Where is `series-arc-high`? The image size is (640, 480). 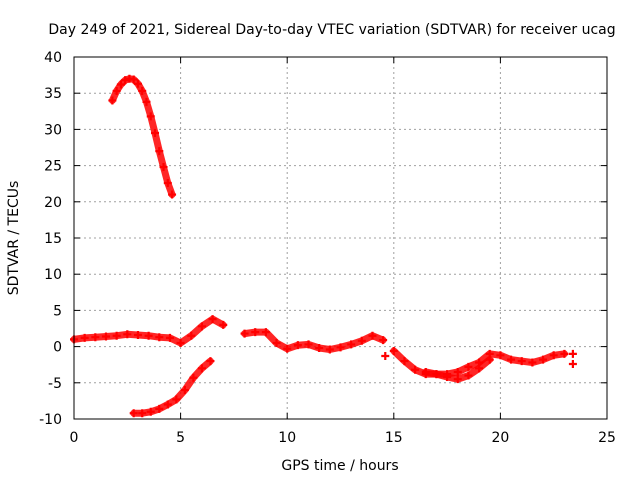
series-arc-high is located at coordinates (142, 136).